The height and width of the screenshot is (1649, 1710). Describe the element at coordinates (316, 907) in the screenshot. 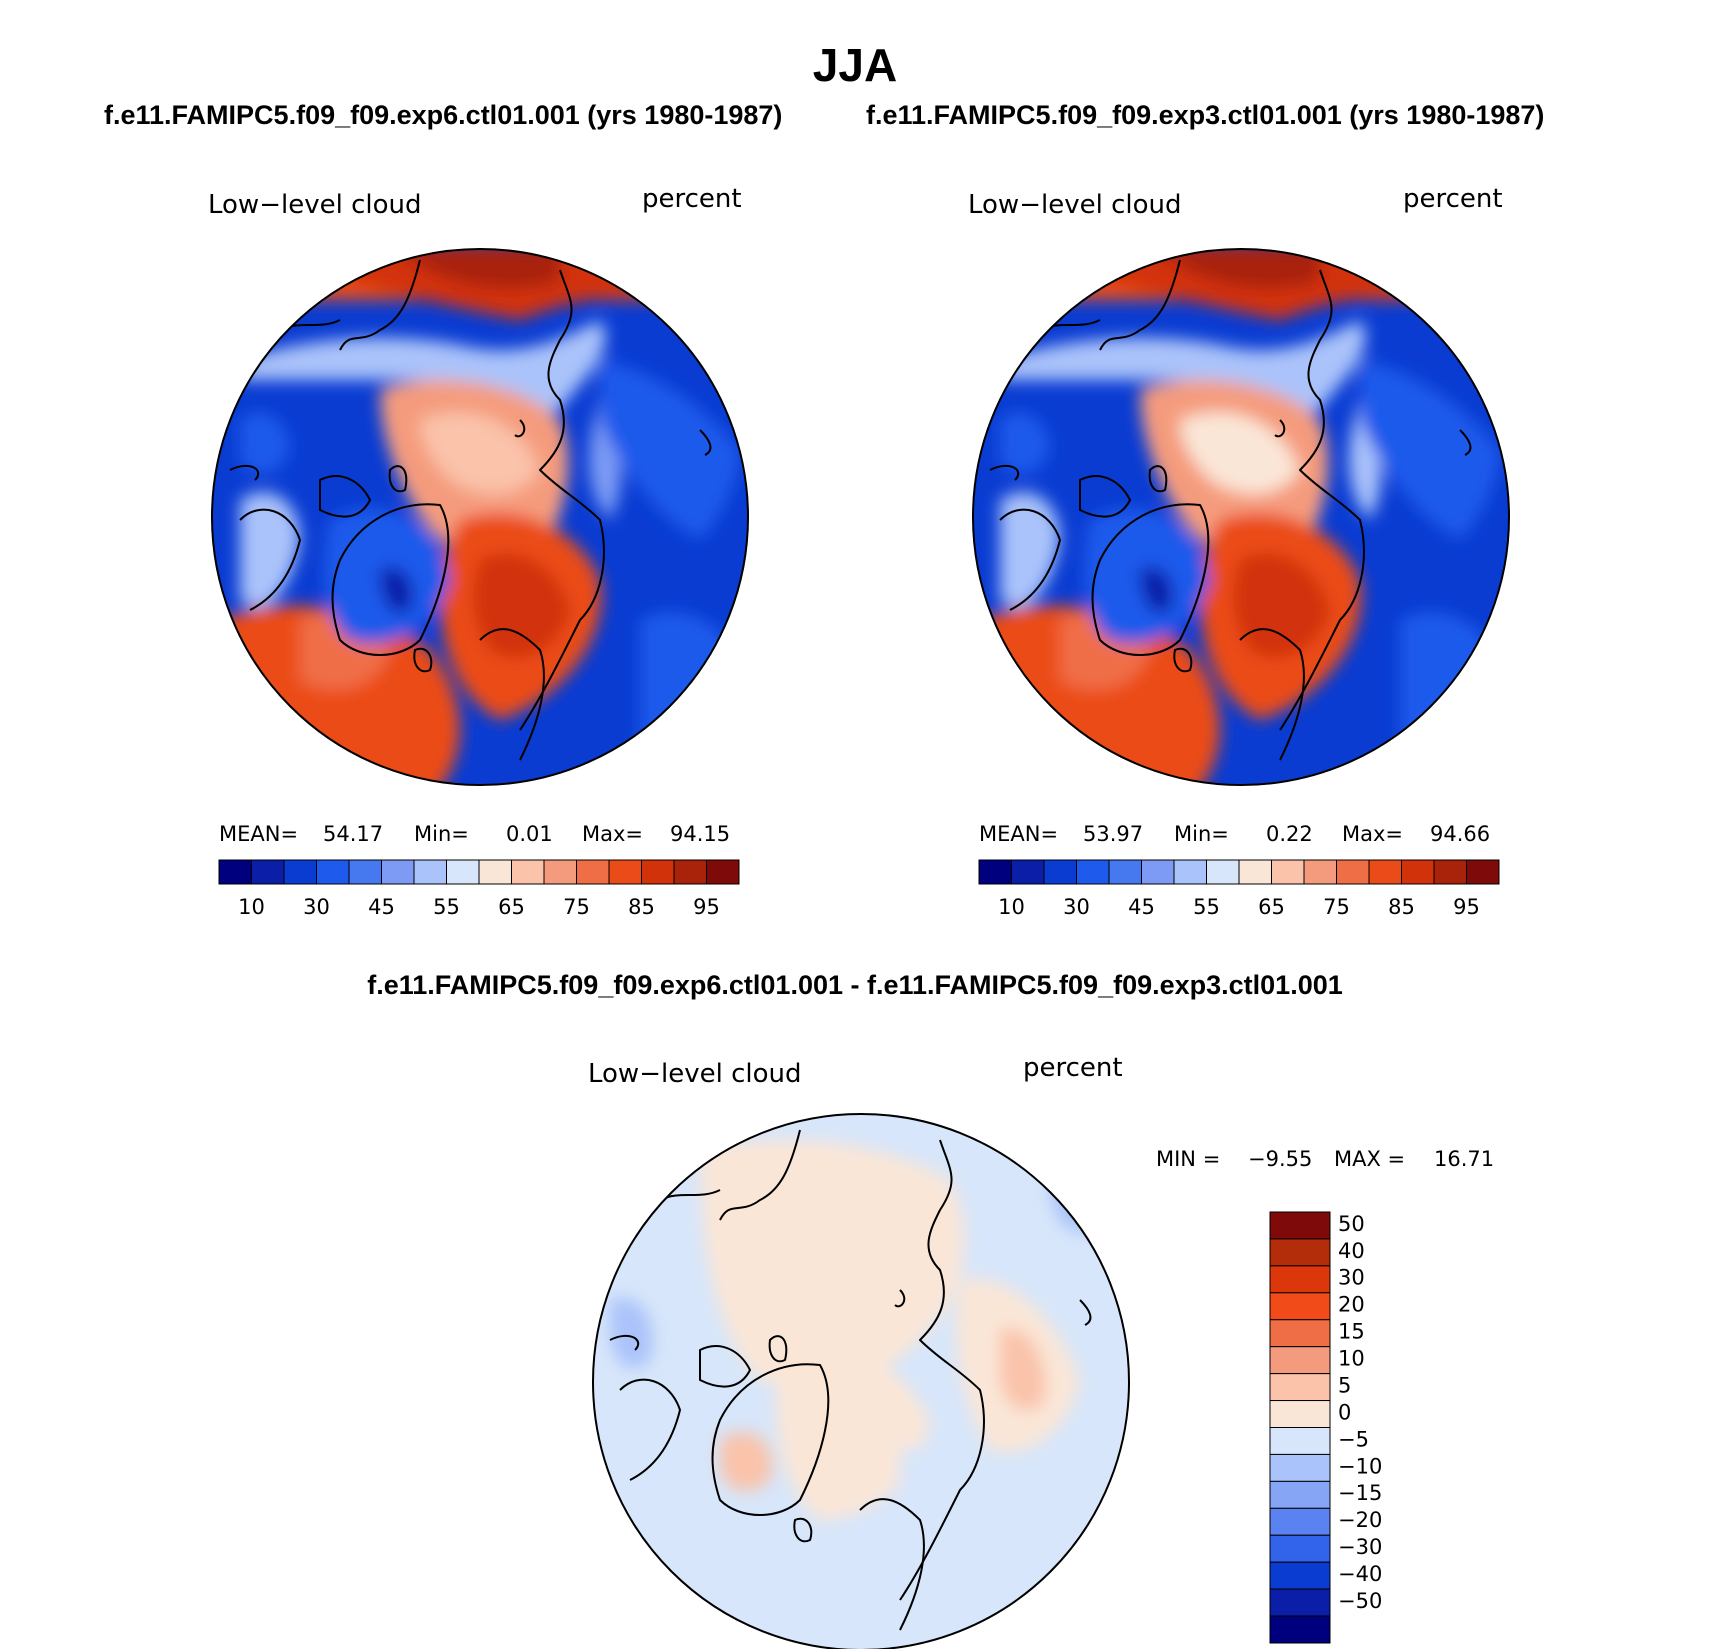

I see `case-a-colorbar-tick-label: 30` at that location.